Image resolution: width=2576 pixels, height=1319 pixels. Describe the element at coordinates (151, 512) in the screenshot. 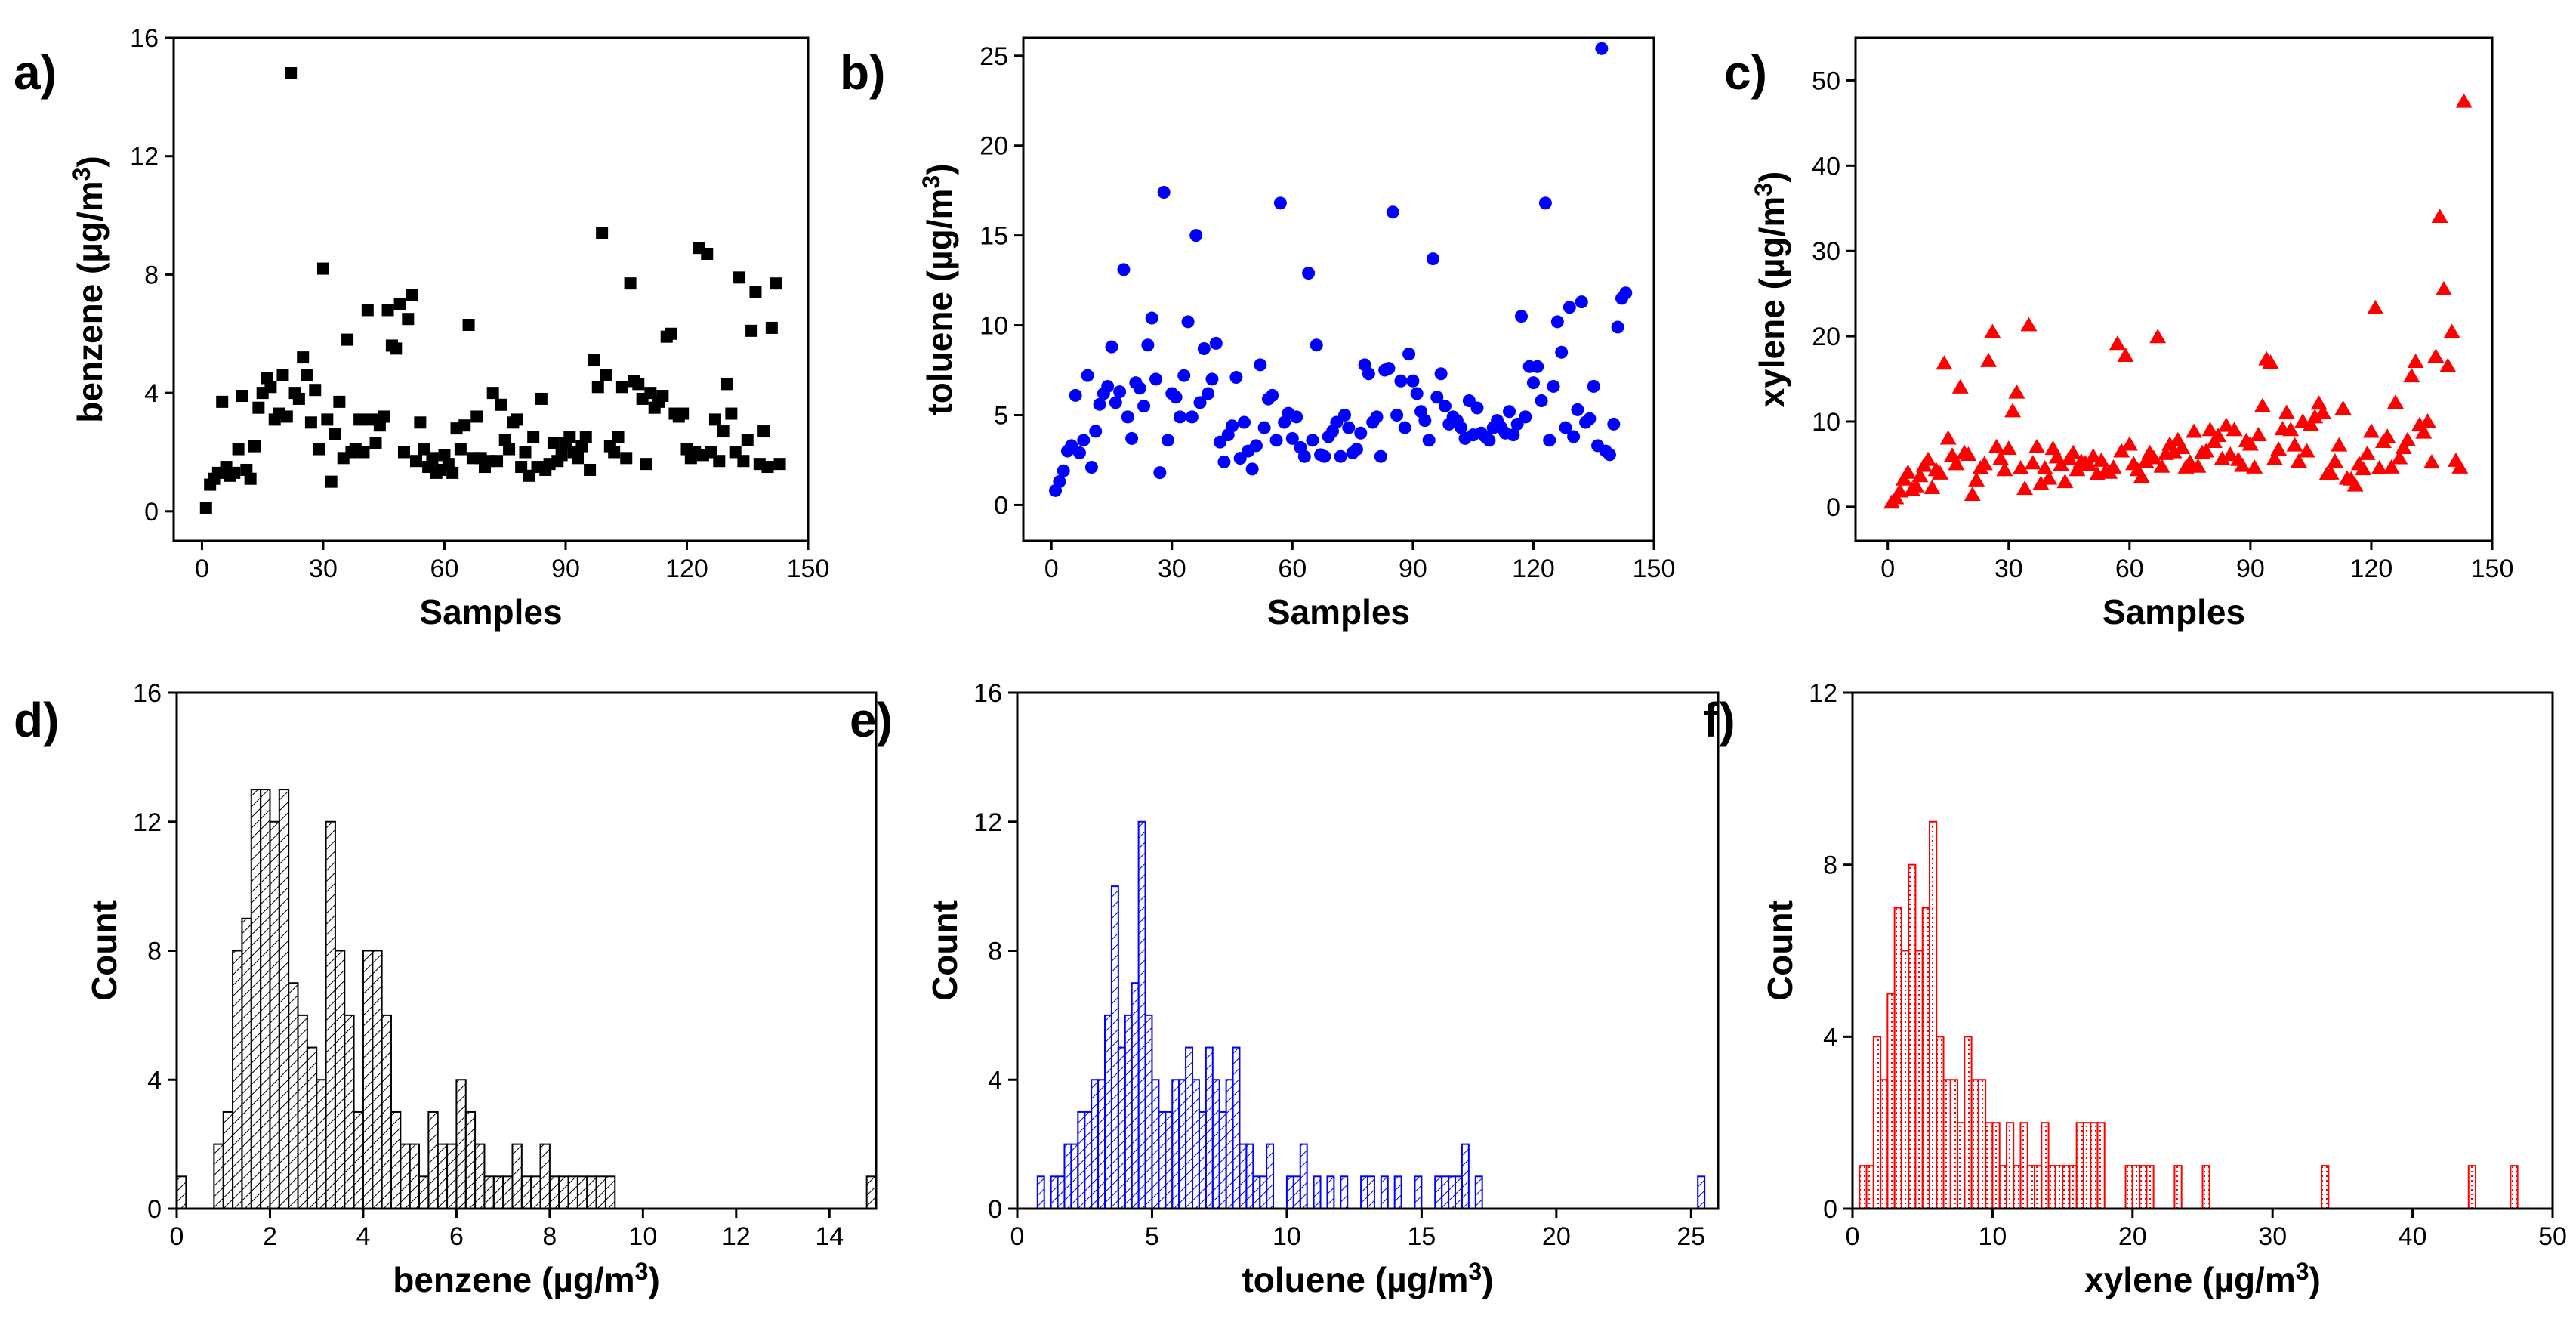

I see `y-tick-label: 0` at that location.